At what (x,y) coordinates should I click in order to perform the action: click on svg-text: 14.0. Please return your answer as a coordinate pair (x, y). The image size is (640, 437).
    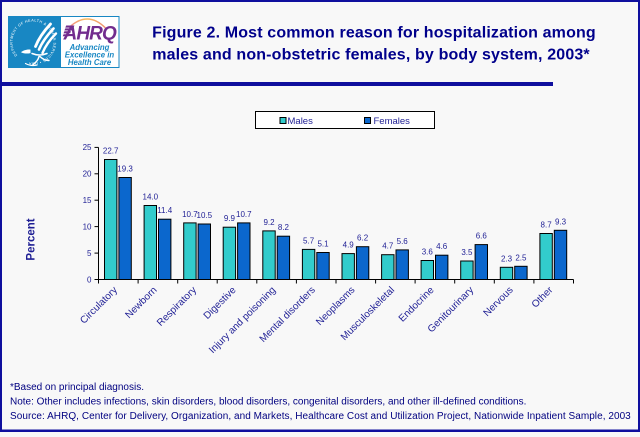
    Looking at the image, I should click on (151, 197).